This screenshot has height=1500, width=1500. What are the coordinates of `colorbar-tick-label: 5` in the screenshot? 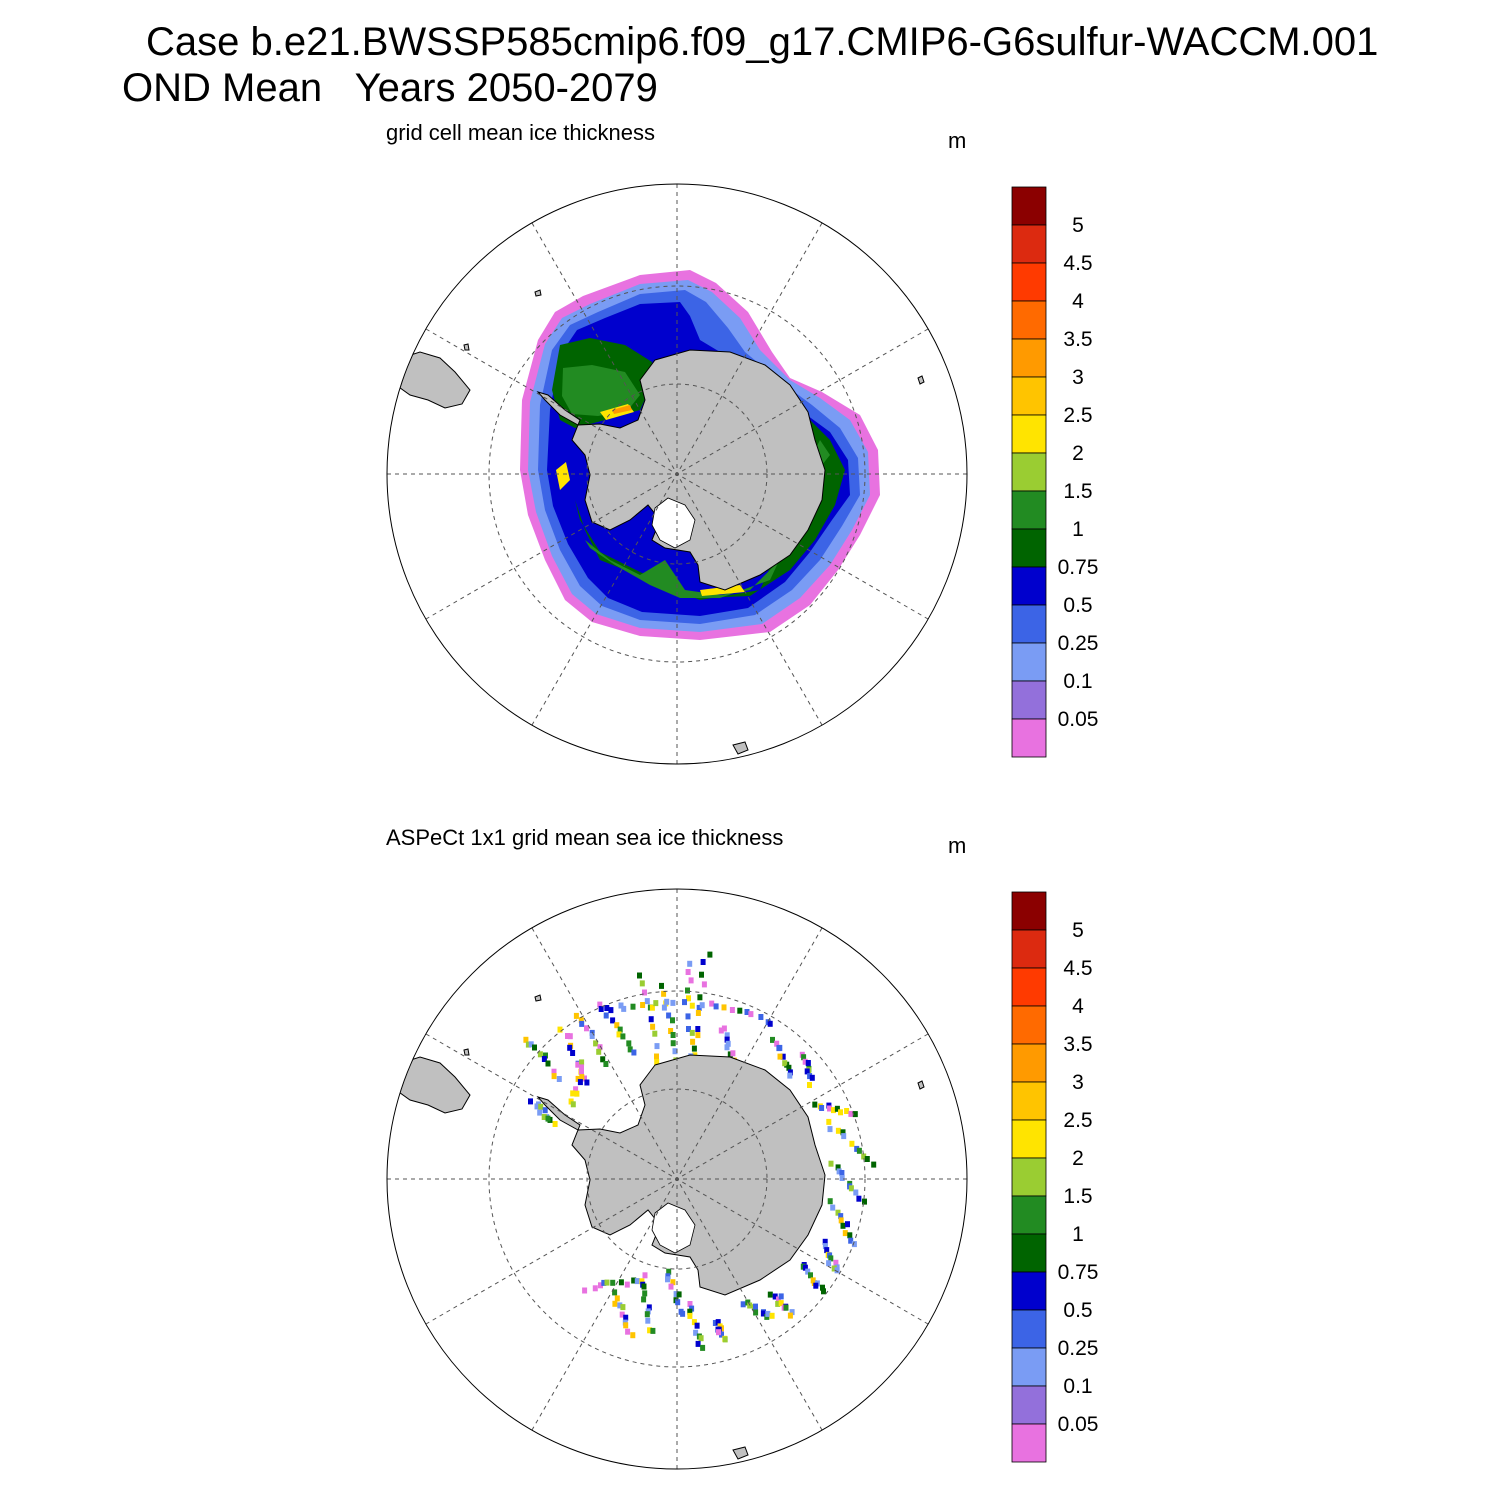 It's located at (1078, 930).